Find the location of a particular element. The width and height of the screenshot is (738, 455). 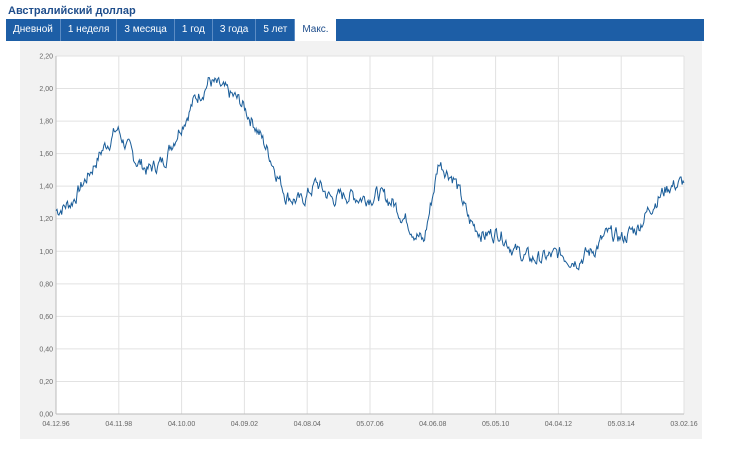

tab-2: 1 неделя is located at coordinates (89, 30).